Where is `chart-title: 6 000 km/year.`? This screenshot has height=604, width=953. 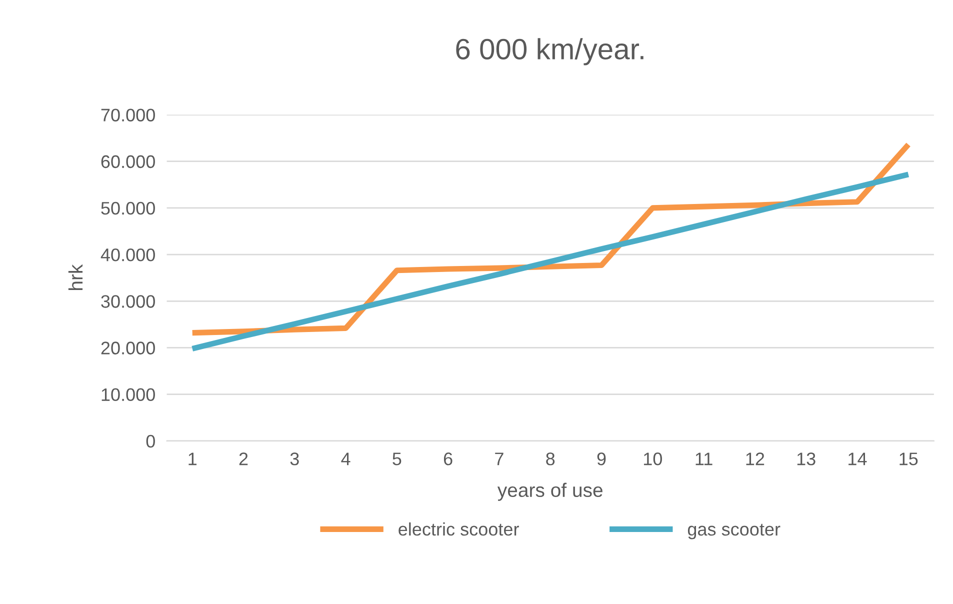 chart-title: 6 000 km/year. is located at coordinates (550, 52).